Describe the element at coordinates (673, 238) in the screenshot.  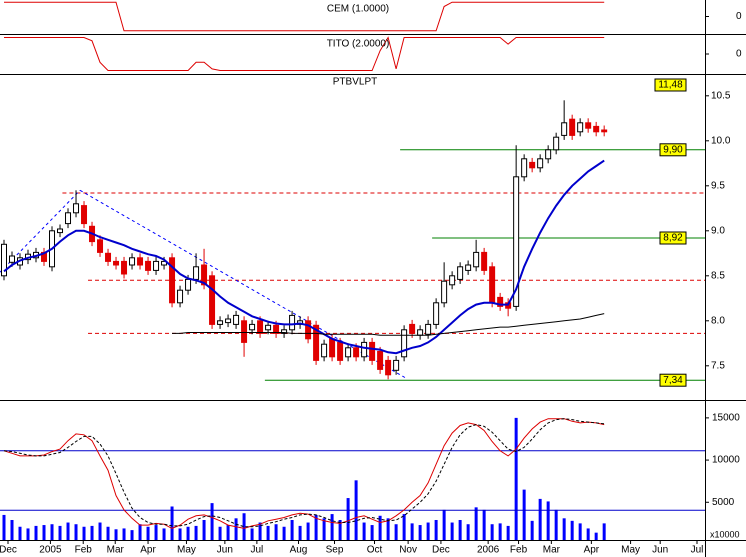
I see `level-label: 8,92` at that location.